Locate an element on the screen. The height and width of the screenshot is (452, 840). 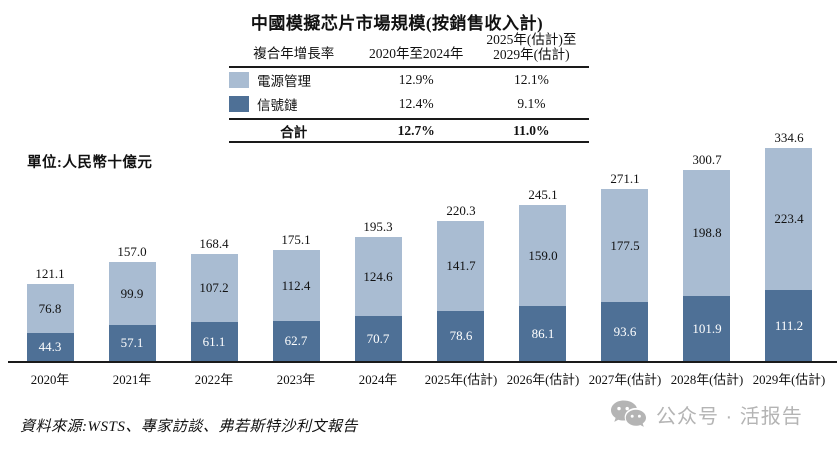
cagr-header-2025-2029-line1: 2025年(估計)至 is located at coordinates (531, 39).